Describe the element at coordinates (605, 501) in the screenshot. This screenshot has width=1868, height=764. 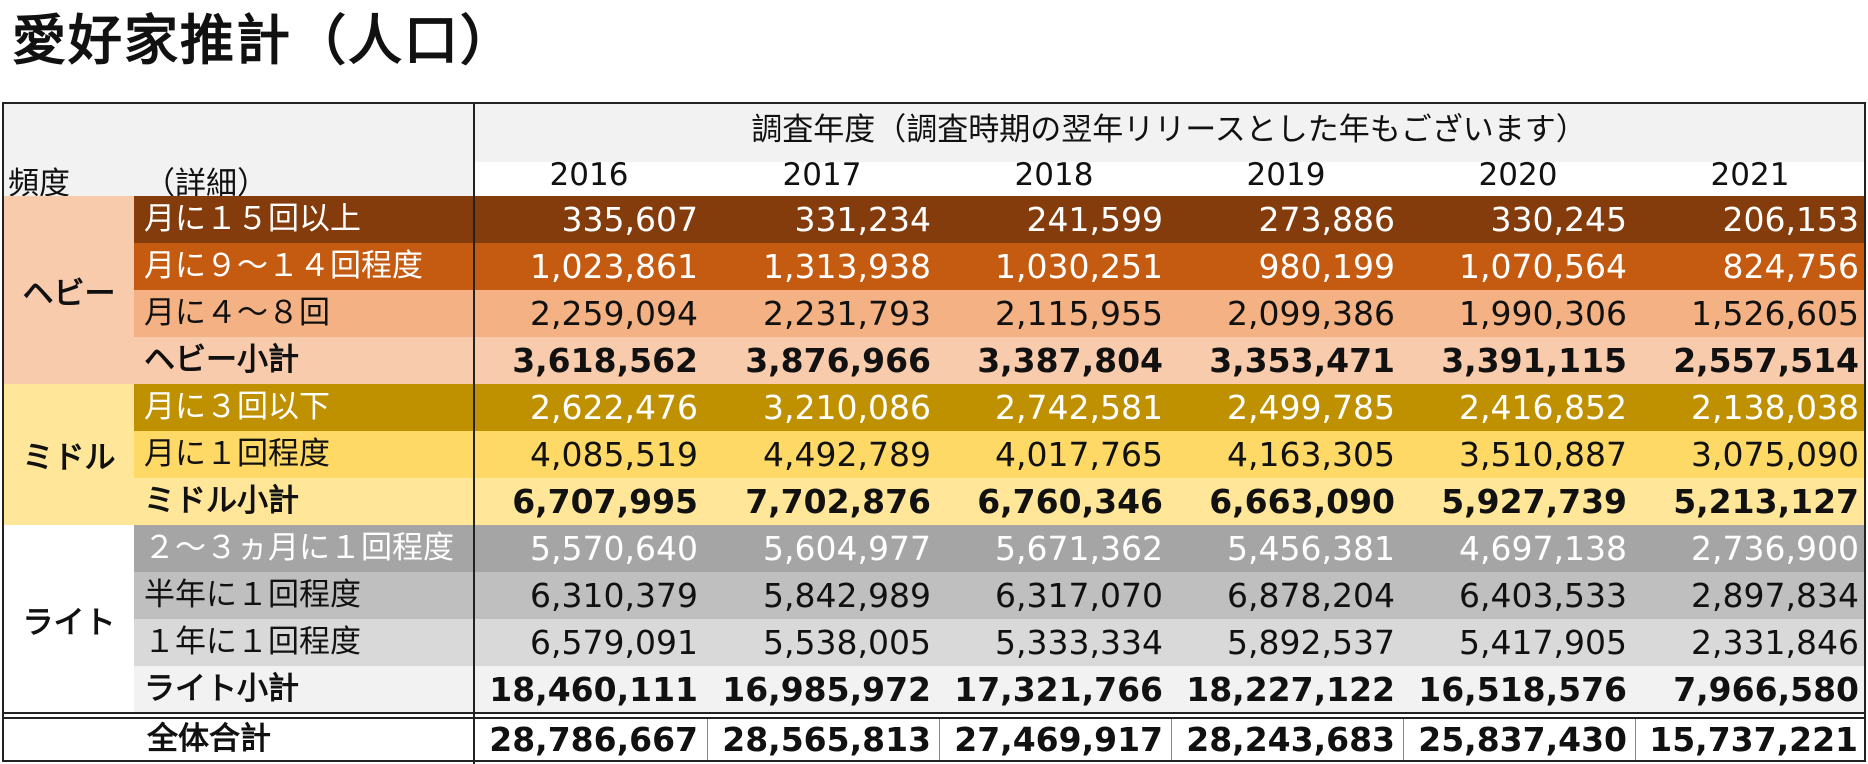
I see `value-cell-2016: 6,707,995` at that location.